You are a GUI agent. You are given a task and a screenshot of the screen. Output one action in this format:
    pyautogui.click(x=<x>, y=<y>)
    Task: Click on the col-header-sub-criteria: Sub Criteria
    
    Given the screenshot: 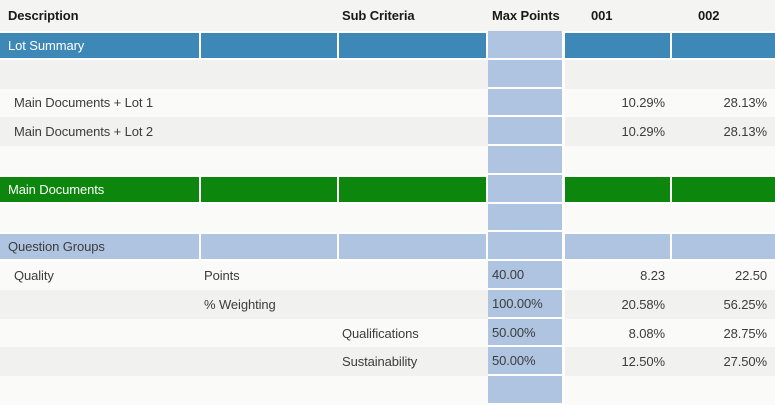 What is the action you would take?
    pyautogui.click(x=378, y=15)
    